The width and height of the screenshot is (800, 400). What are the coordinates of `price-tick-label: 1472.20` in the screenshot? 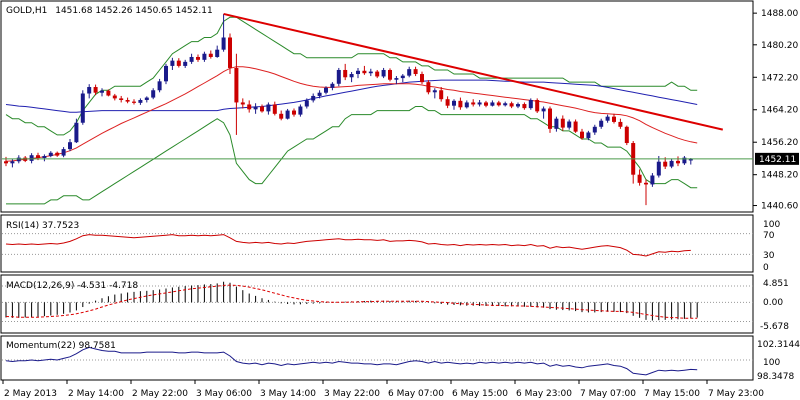 It's located at (779, 78).